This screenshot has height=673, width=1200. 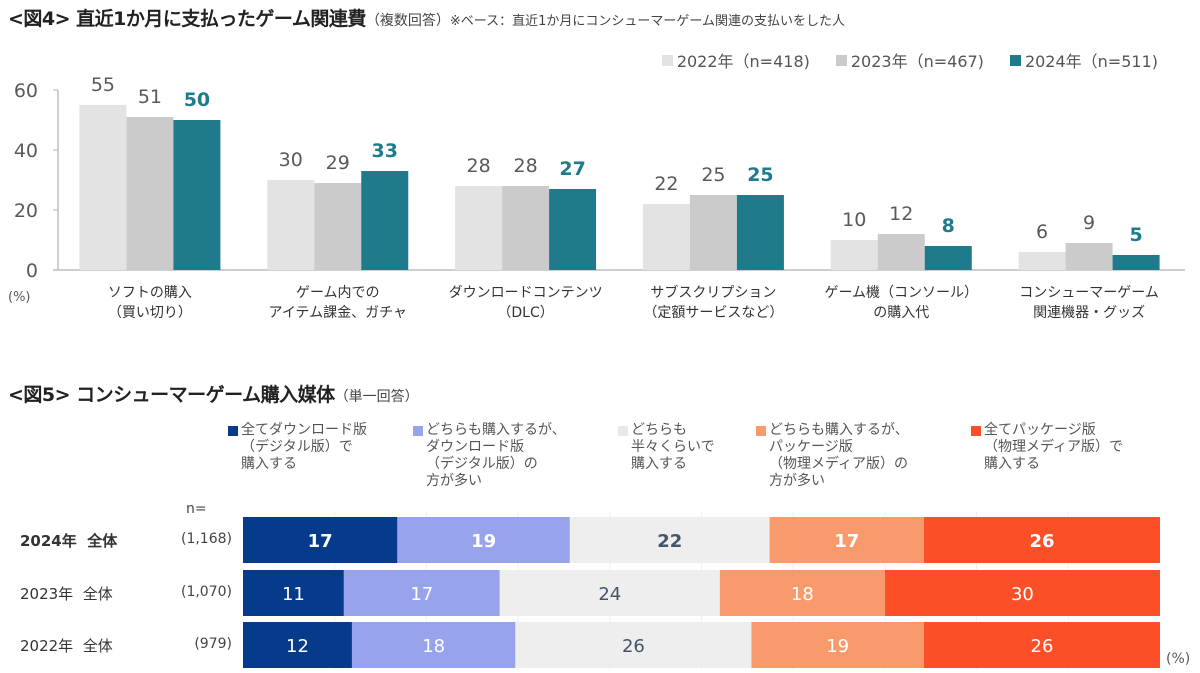 What do you see at coordinates (171, 395) in the screenshot?
I see `figure-5-title-main: <図5> コンシューマーゲーム購入媒体` at bounding box center [171, 395].